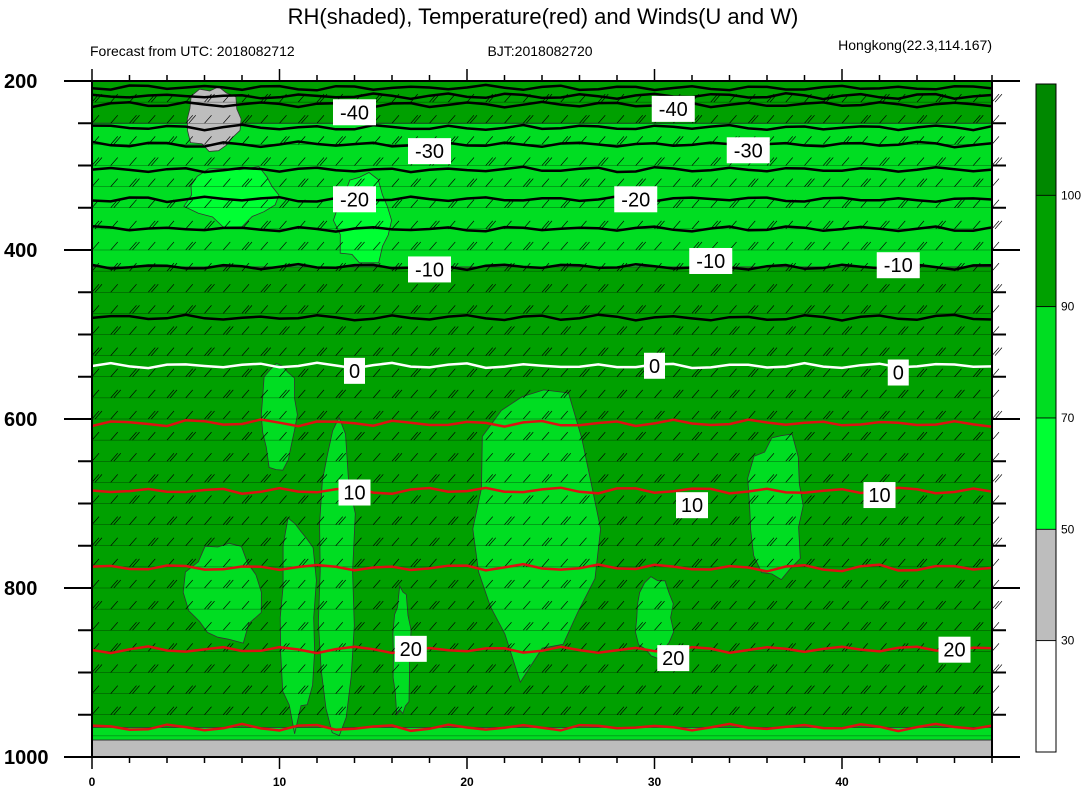 This screenshot has width=1087, height=811. What do you see at coordinates (280, 782) in the screenshot?
I see `x-tick-label: 10` at bounding box center [280, 782].